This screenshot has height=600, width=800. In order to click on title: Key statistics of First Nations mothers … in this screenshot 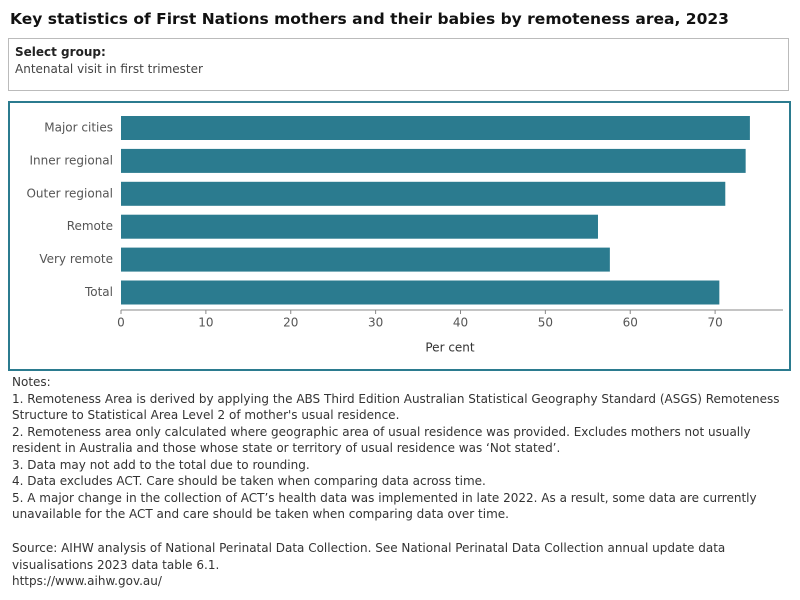, I will do `click(369, 19)`.